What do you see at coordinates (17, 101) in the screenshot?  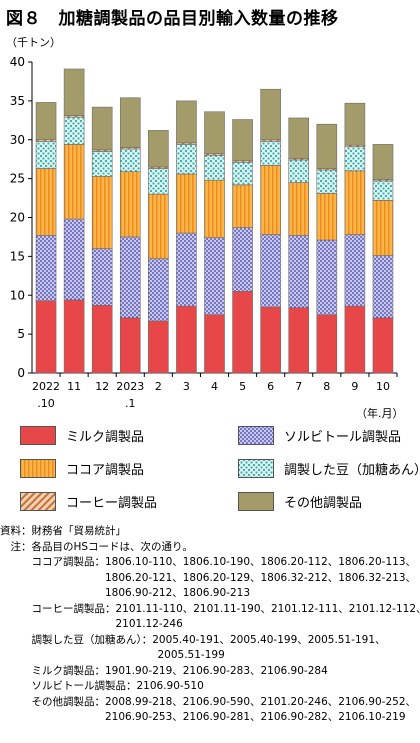 I see `y-tick-label: 35` at bounding box center [17, 101].